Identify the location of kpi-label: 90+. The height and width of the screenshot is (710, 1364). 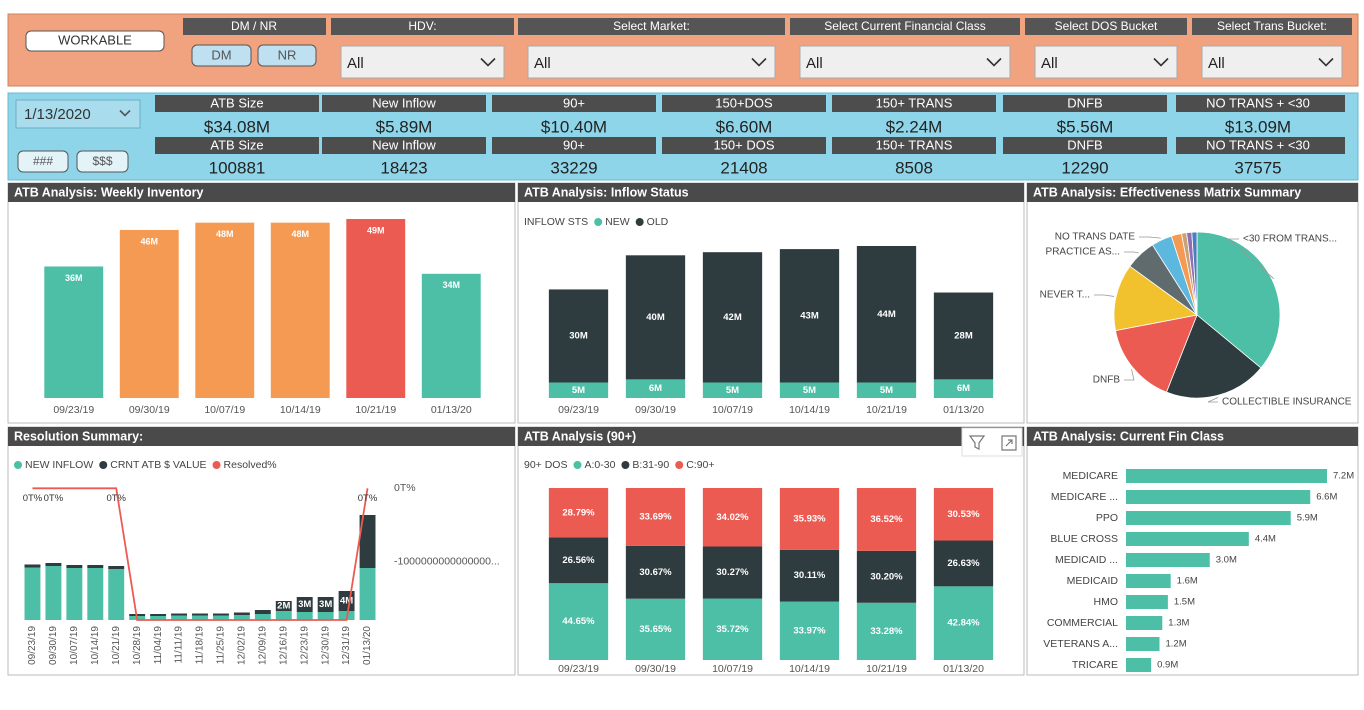
(574, 102).